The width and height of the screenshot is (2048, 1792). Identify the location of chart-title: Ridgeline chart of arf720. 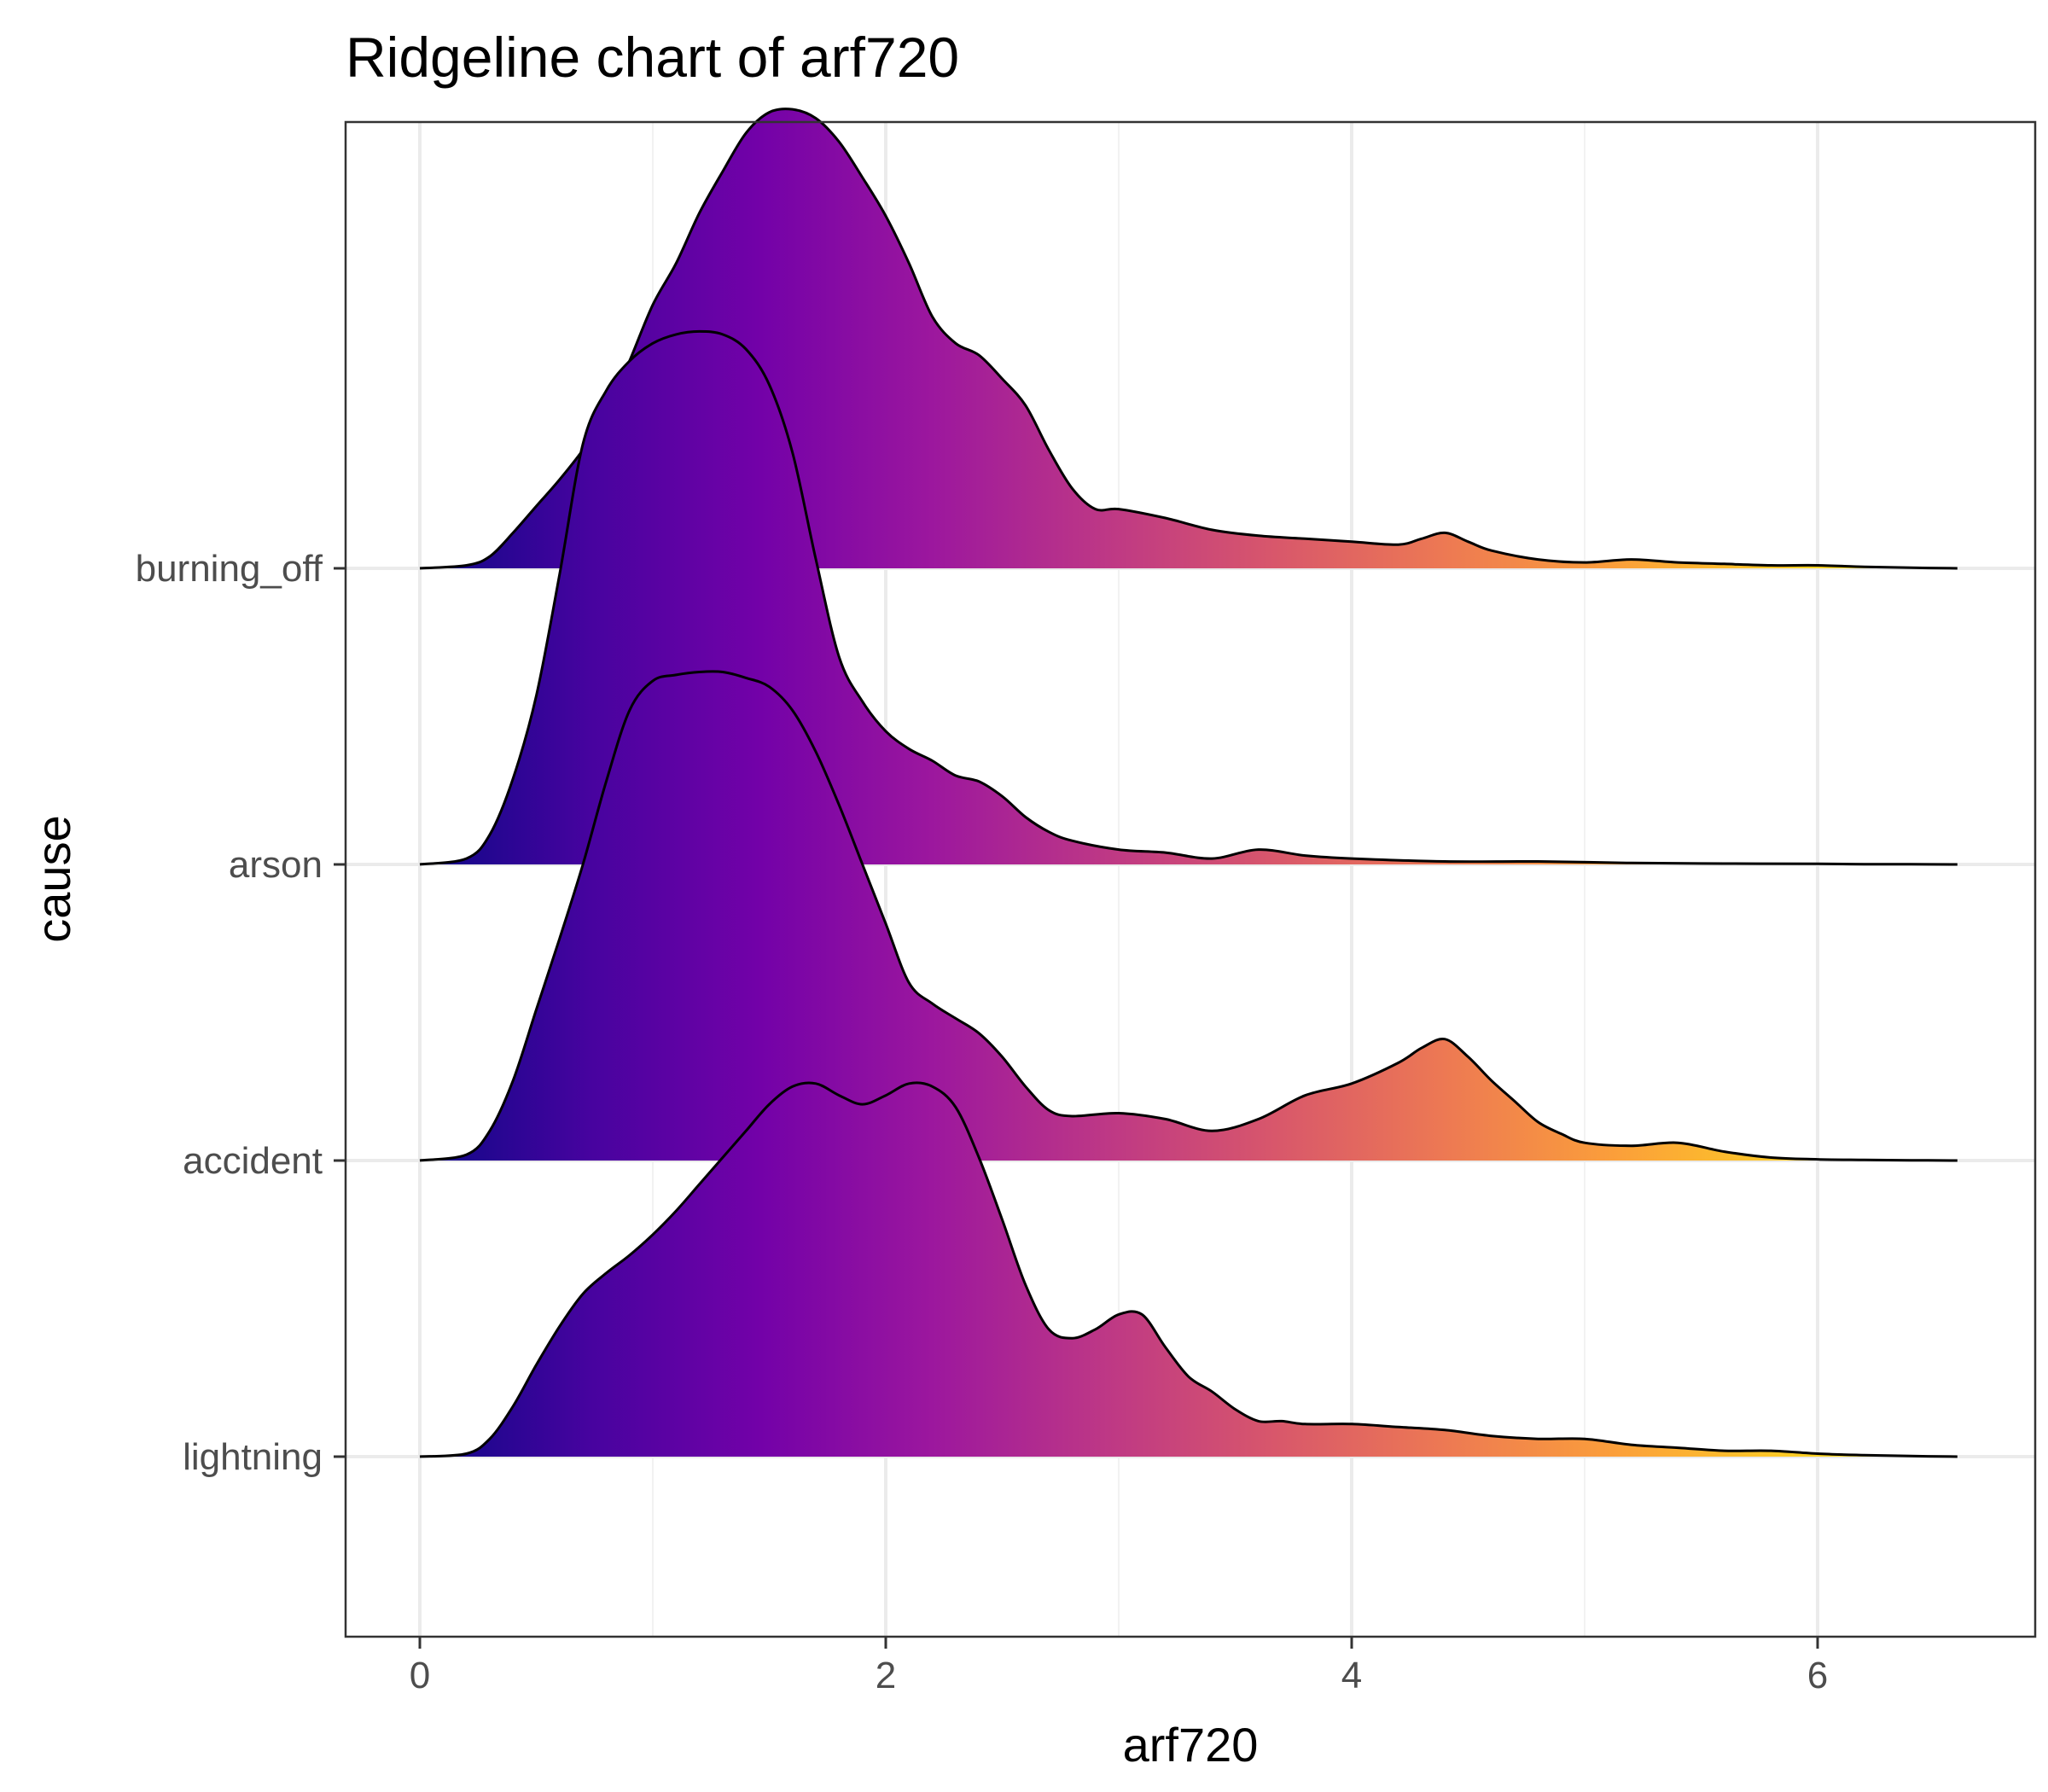
(652, 58).